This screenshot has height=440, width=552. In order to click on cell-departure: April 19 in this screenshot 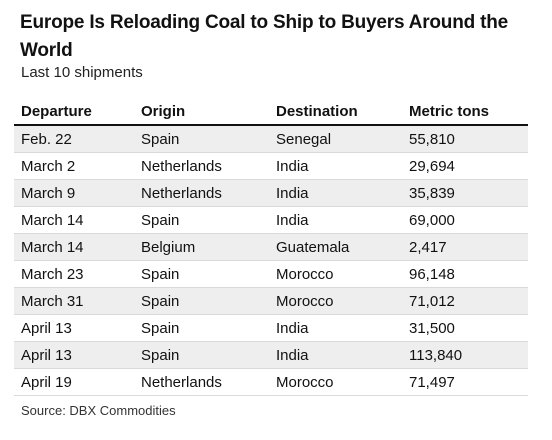, I will do `click(74, 382)`.